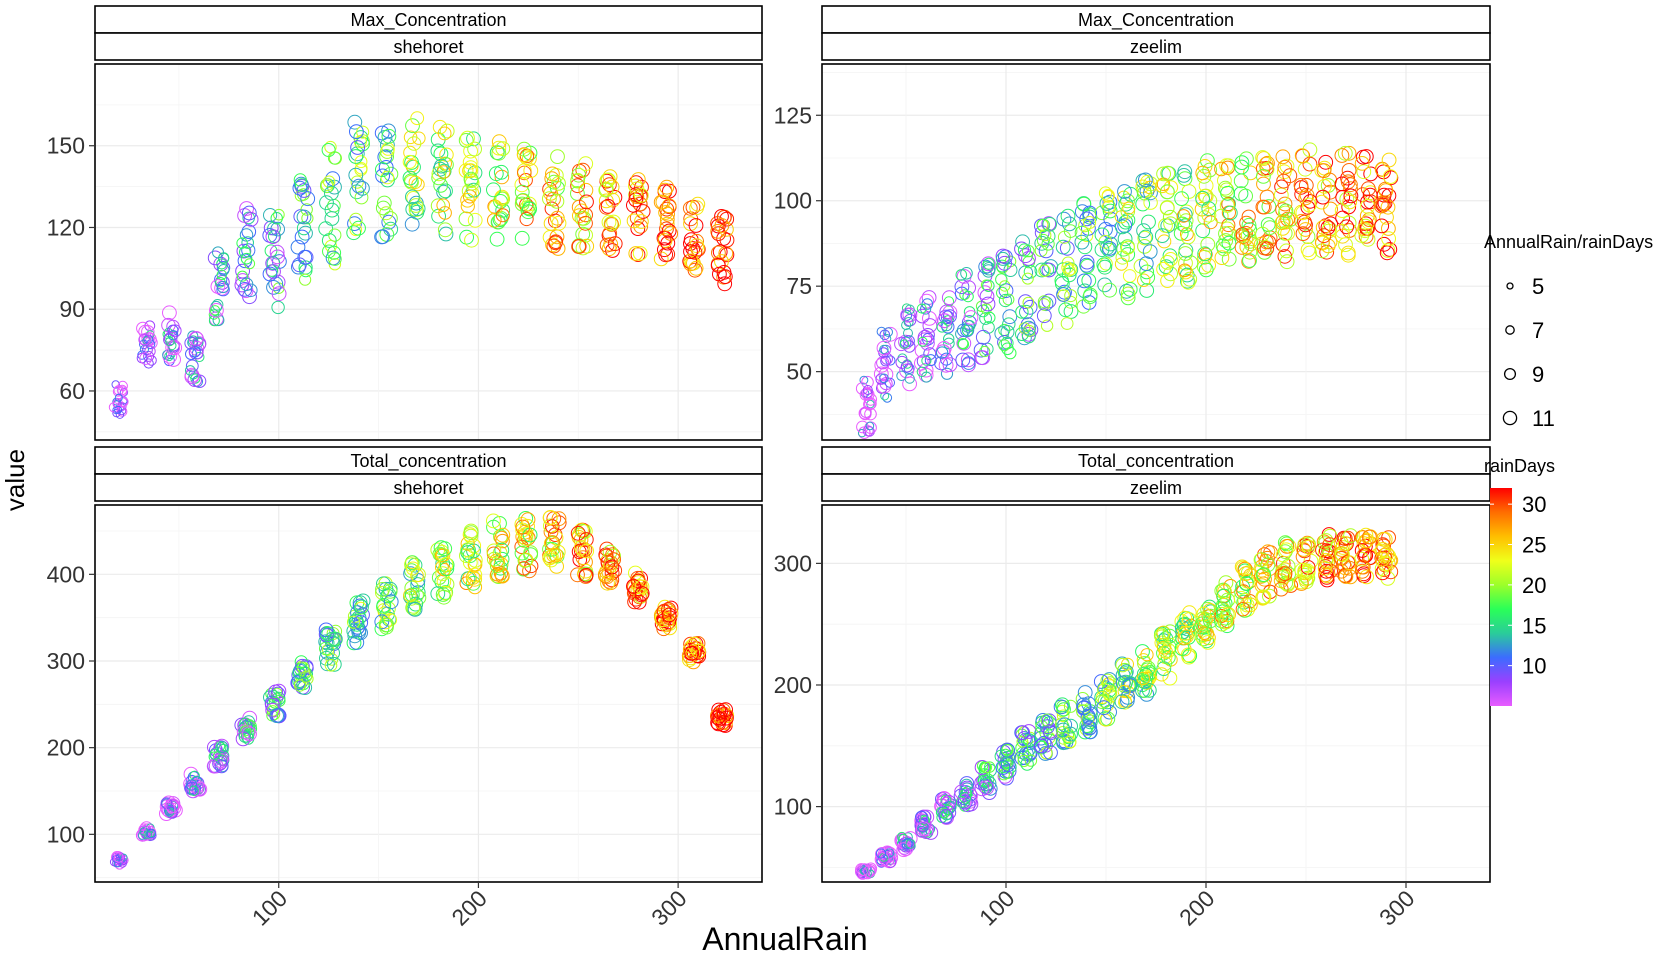 This screenshot has height=963, width=1680. What do you see at coordinates (66, 748) in the screenshot?
I see `y-tick-label: 200` at bounding box center [66, 748].